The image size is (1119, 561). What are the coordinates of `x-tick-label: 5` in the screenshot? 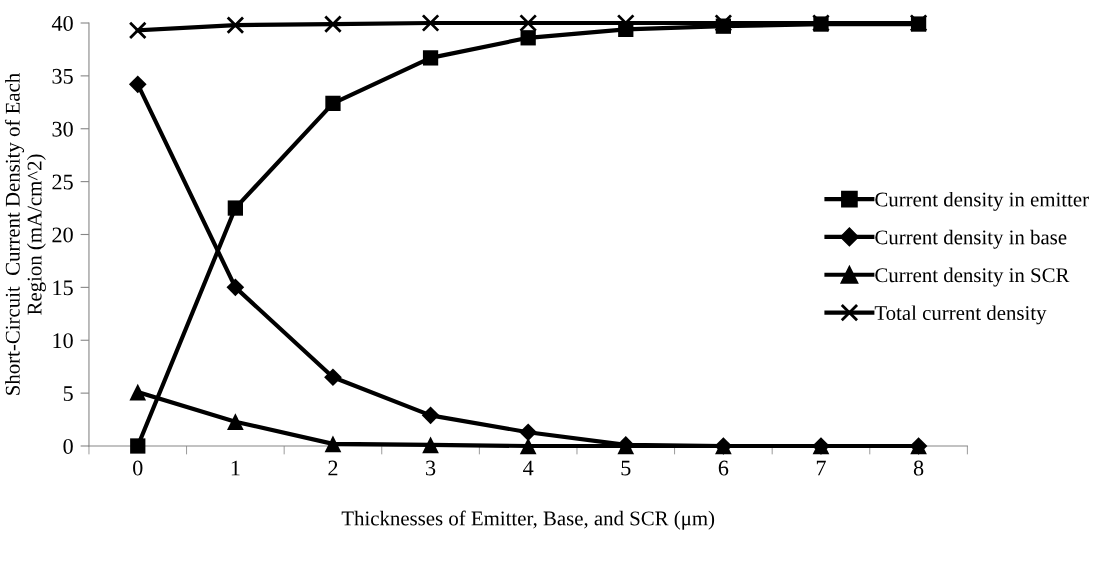 It's located at (626, 468).